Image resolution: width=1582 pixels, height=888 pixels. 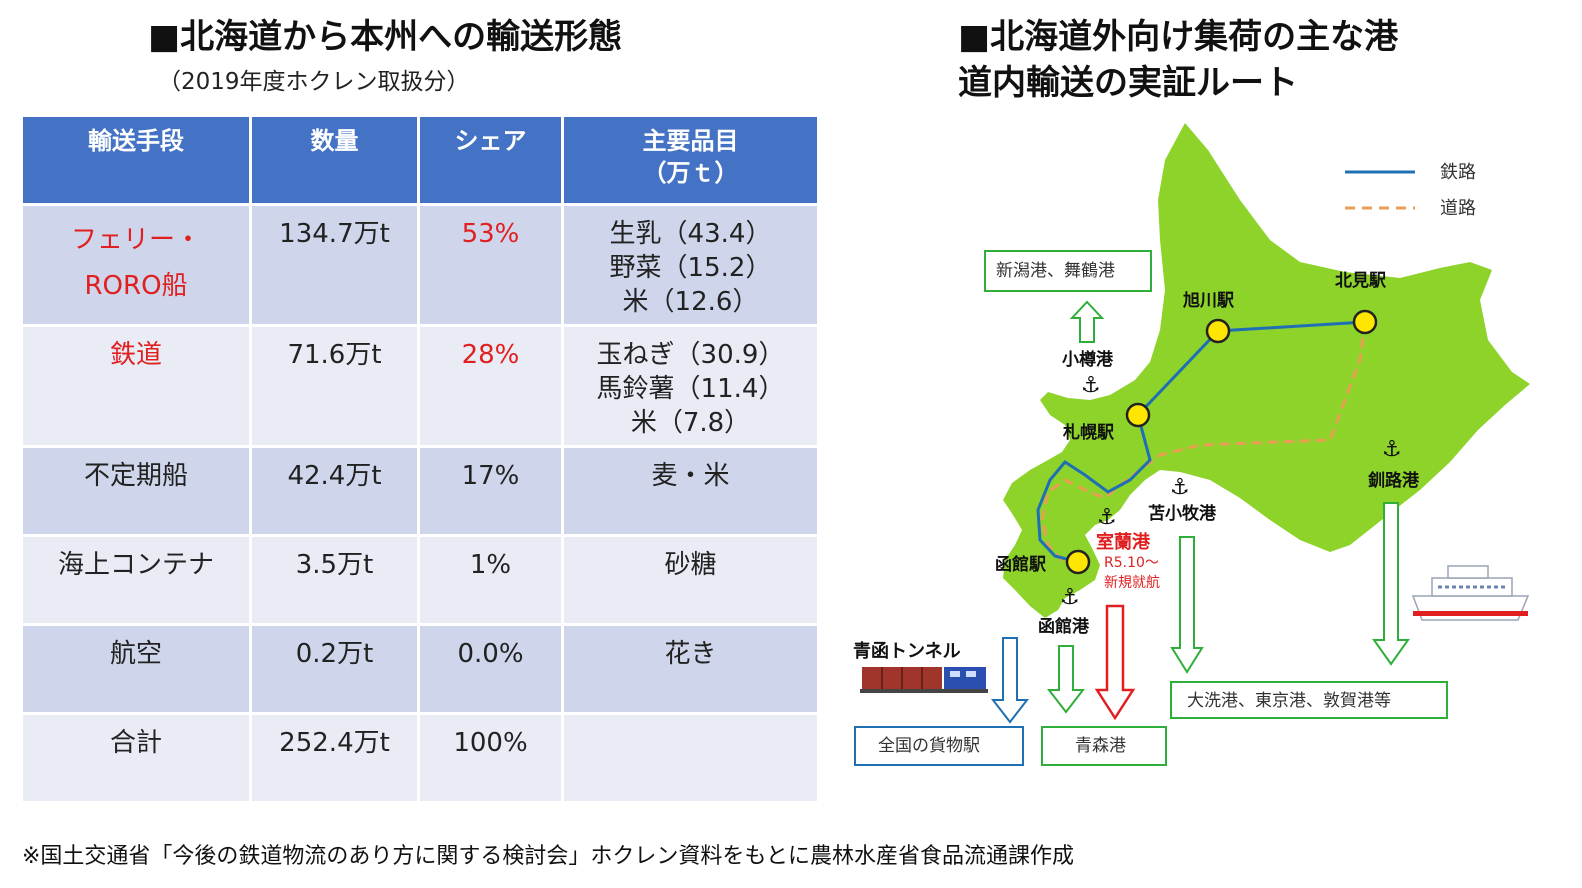 I want to click on items-cell, so click(x=690, y=758).